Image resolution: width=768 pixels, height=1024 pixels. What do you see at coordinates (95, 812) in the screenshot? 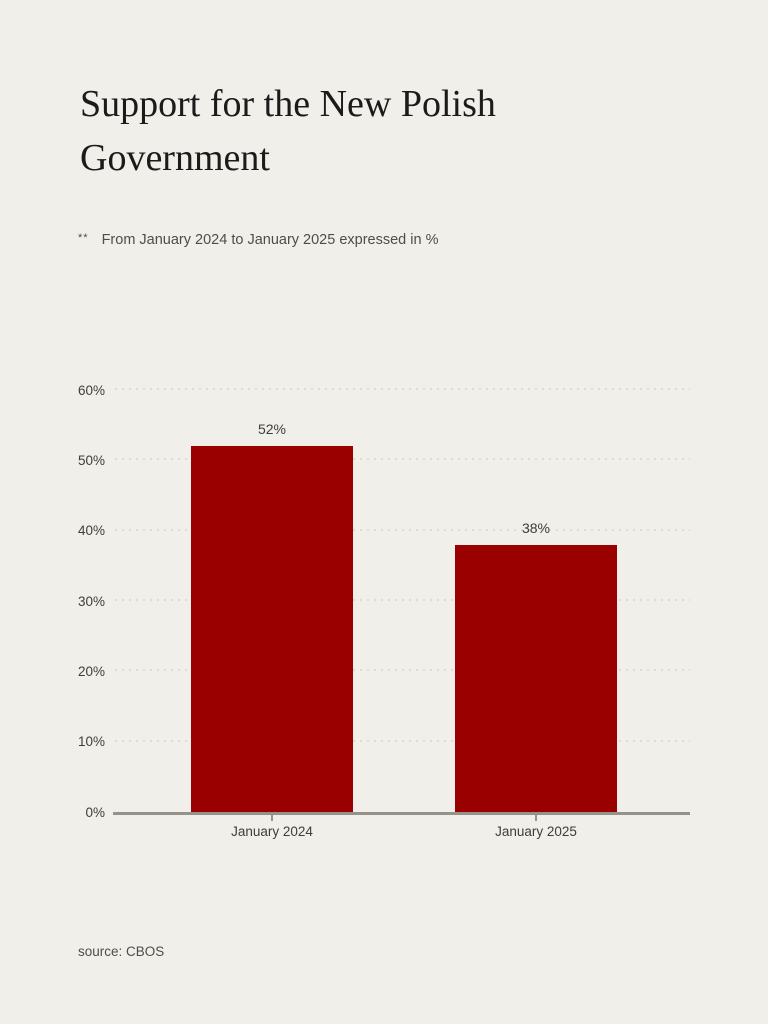
I see `y-axis-label-0: 0%` at bounding box center [95, 812].